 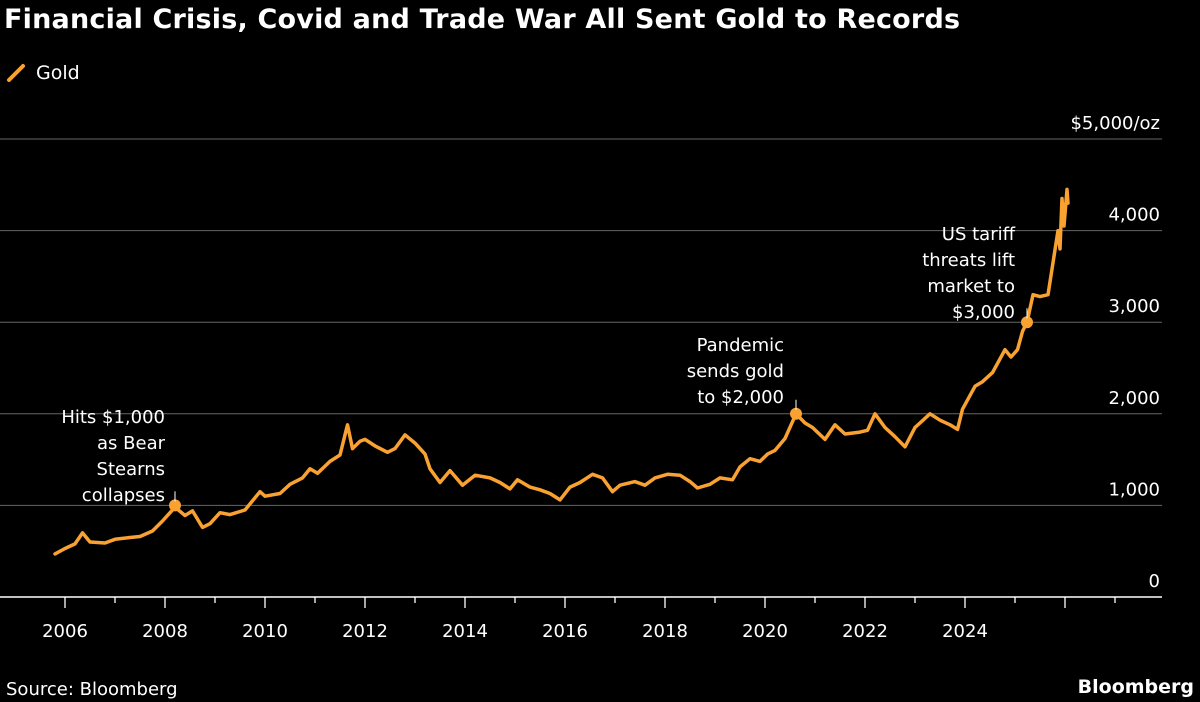 I want to click on y-tick-label: 3,000, so click(x=1134, y=306).